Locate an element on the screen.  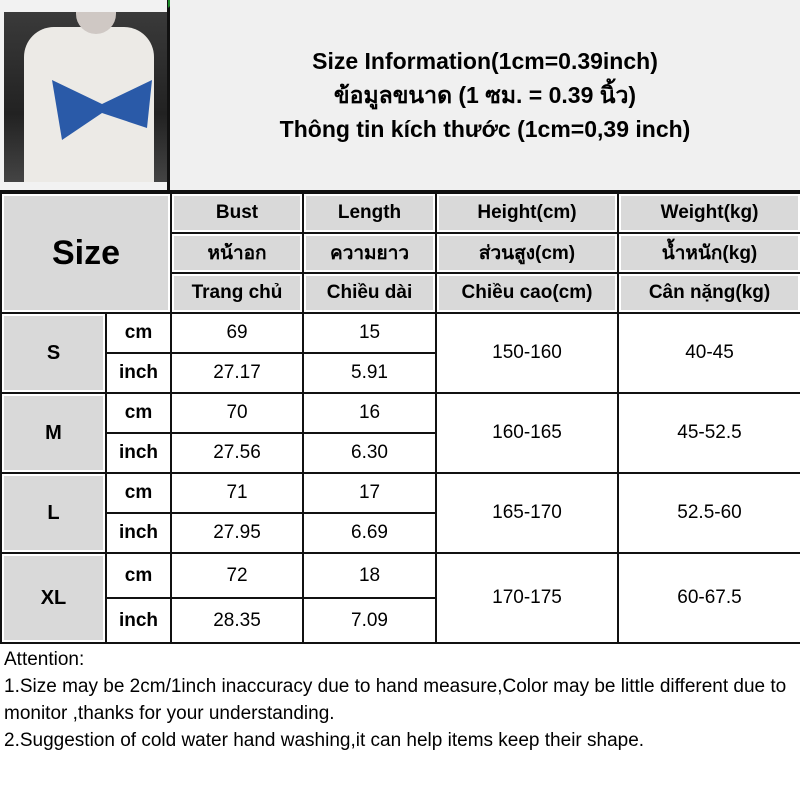
table-row: inch 27.95 6.69 is located at coordinates (400, 533).